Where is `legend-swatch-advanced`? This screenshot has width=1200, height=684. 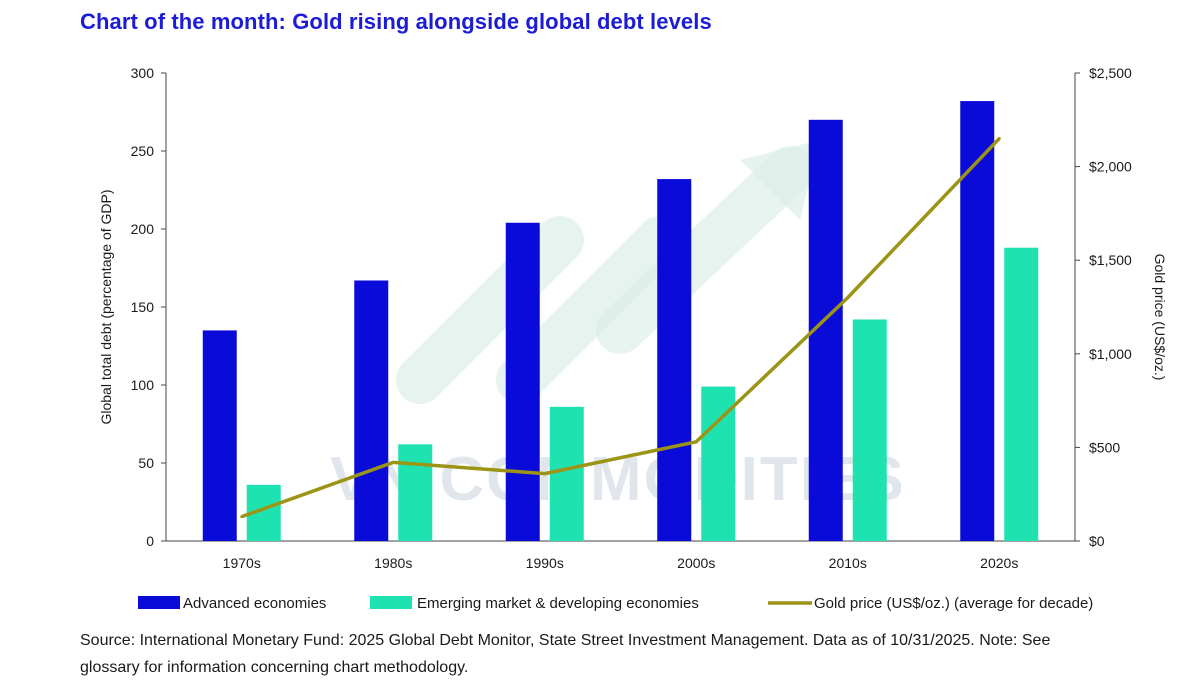
legend-swatch-advanced is located at coordinates (159, 602).